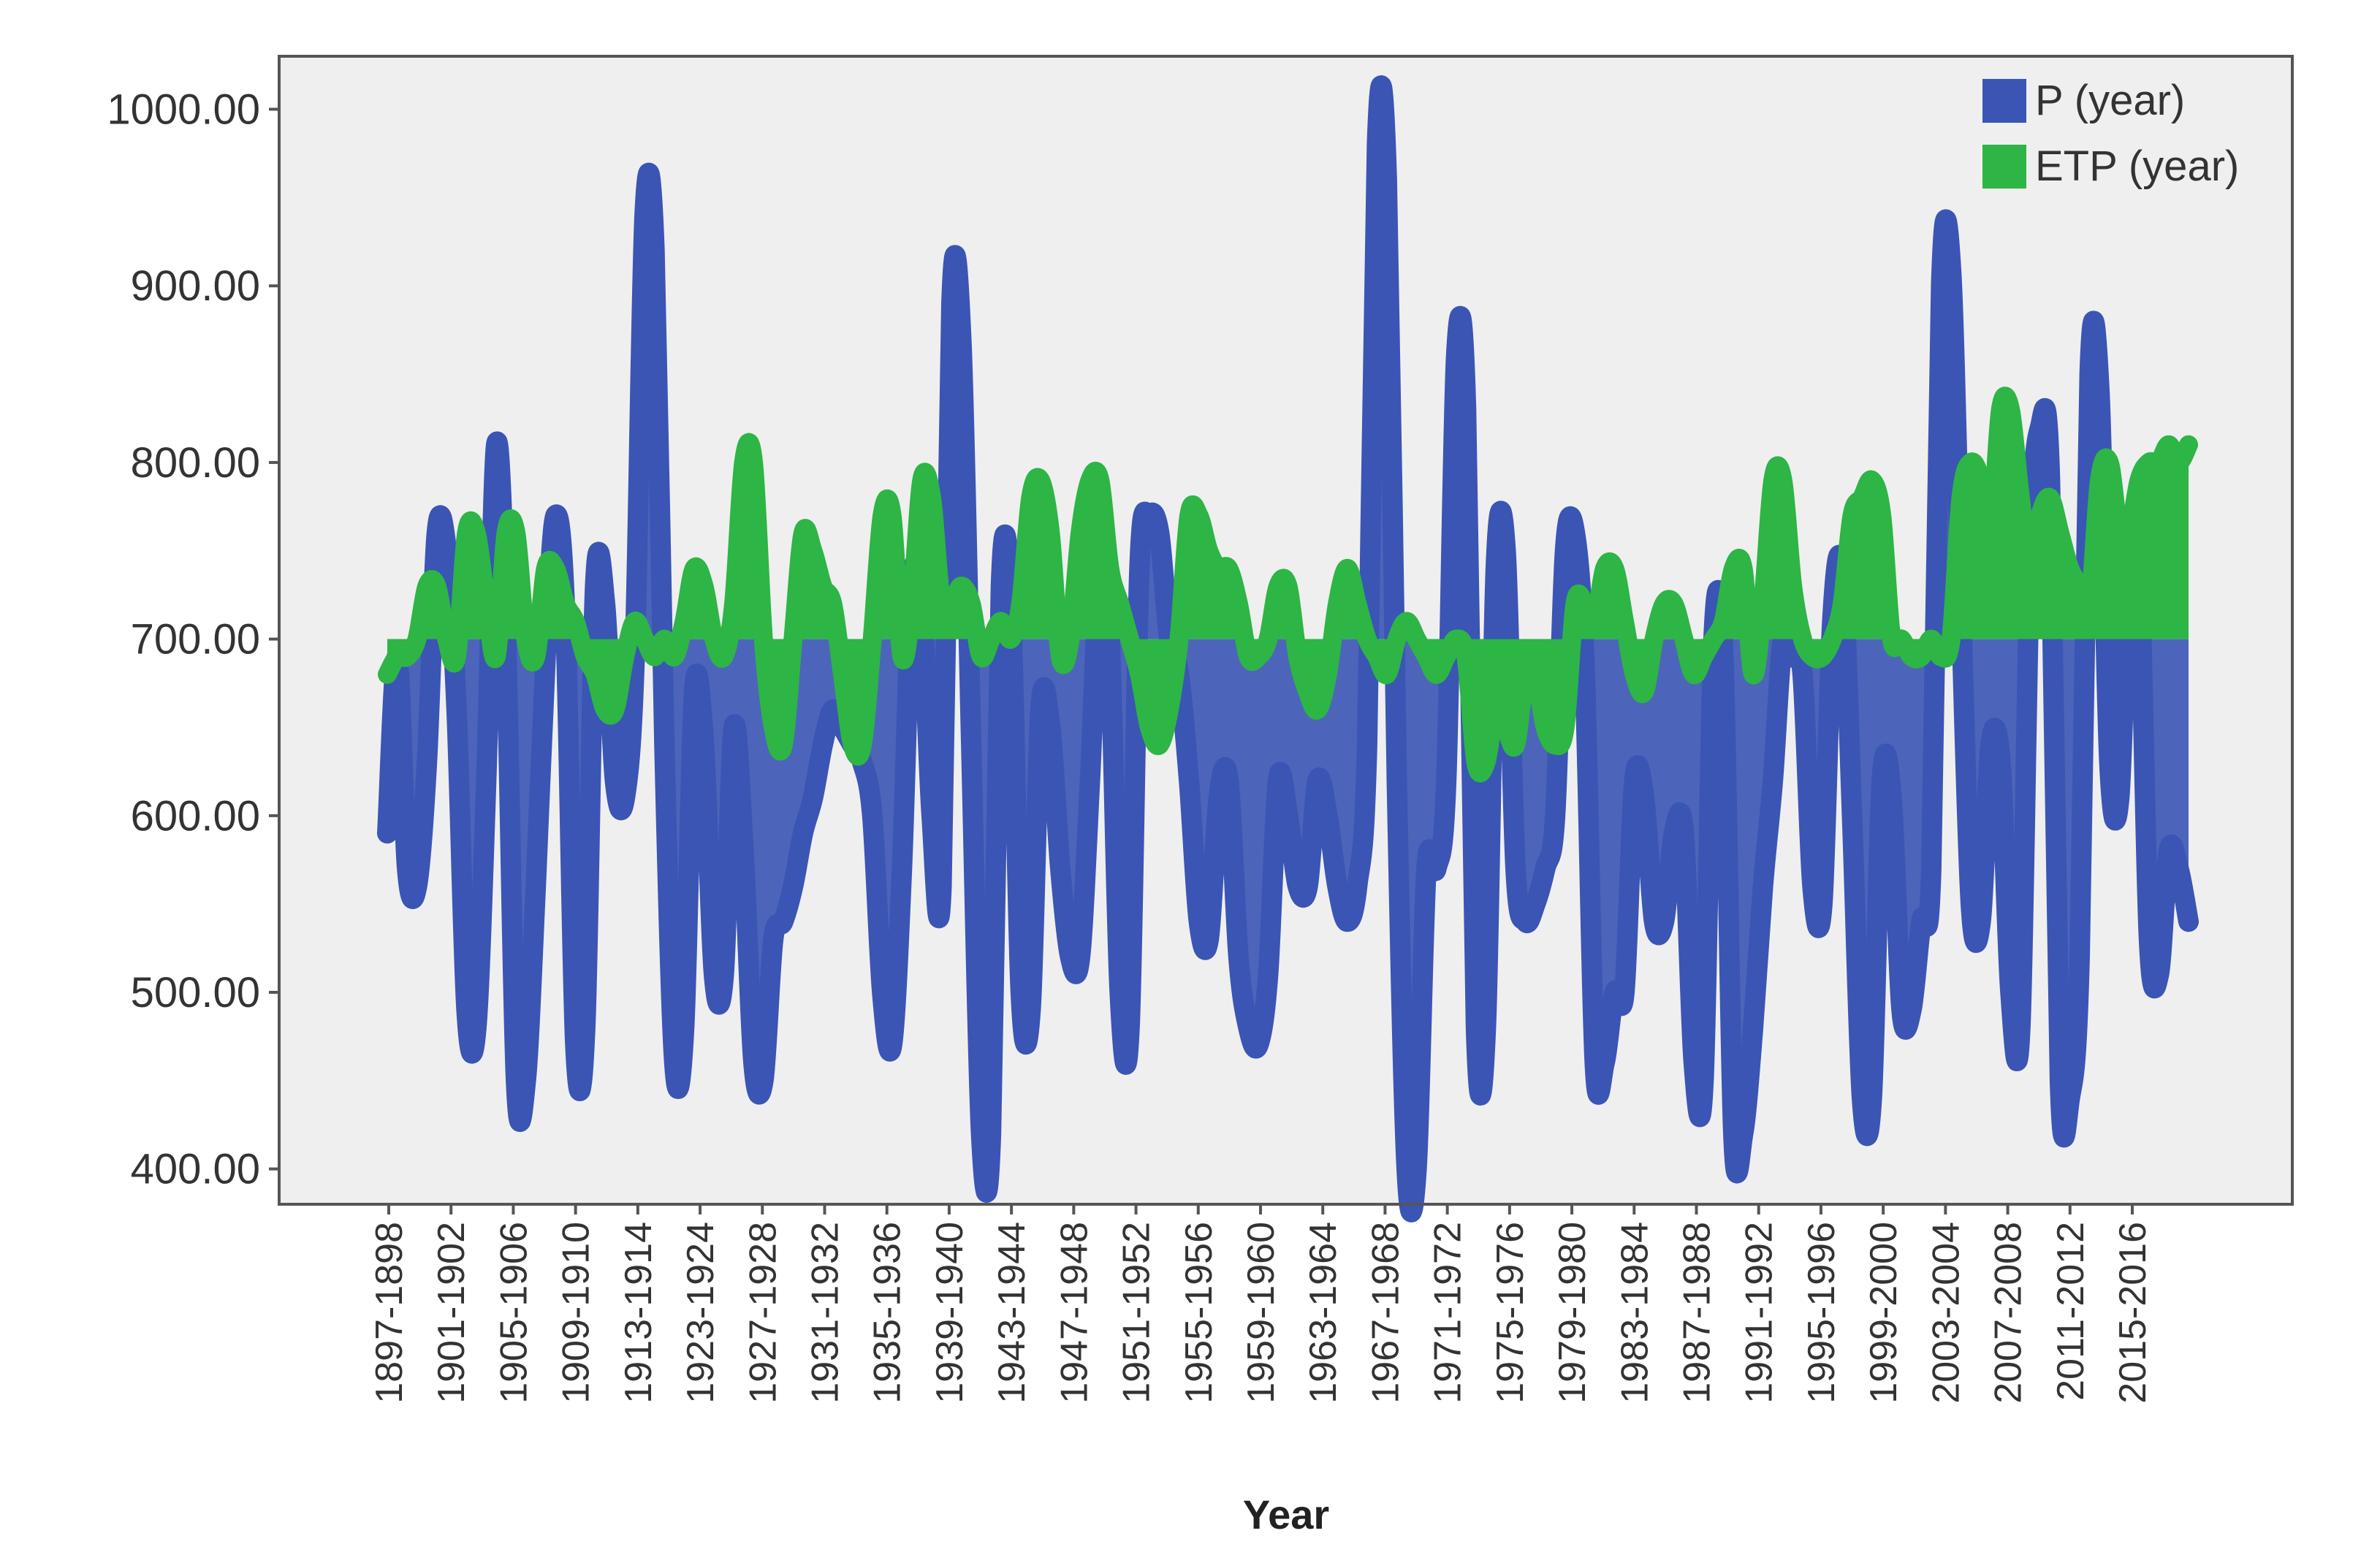 This screenshot has height=1555, width=2380. Describe the element at coordinates (1510, 1313) in the screenshot. I see `x-tick-label: 1975-1976` at that location.